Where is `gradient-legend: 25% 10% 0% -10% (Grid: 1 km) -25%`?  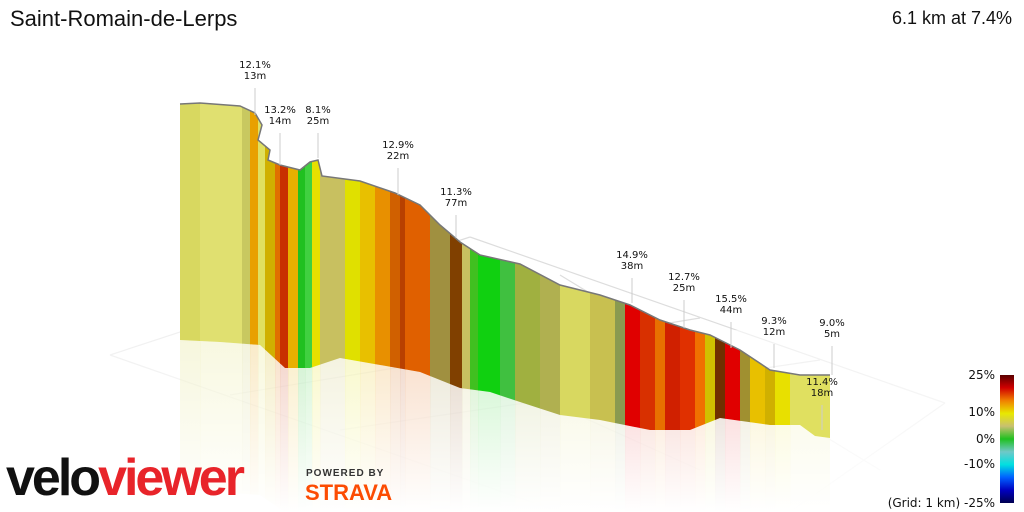
gradient-legend: 25% 10% 0% -10% (Grid: 1 km) -25% is located at coordinates (951, 439).